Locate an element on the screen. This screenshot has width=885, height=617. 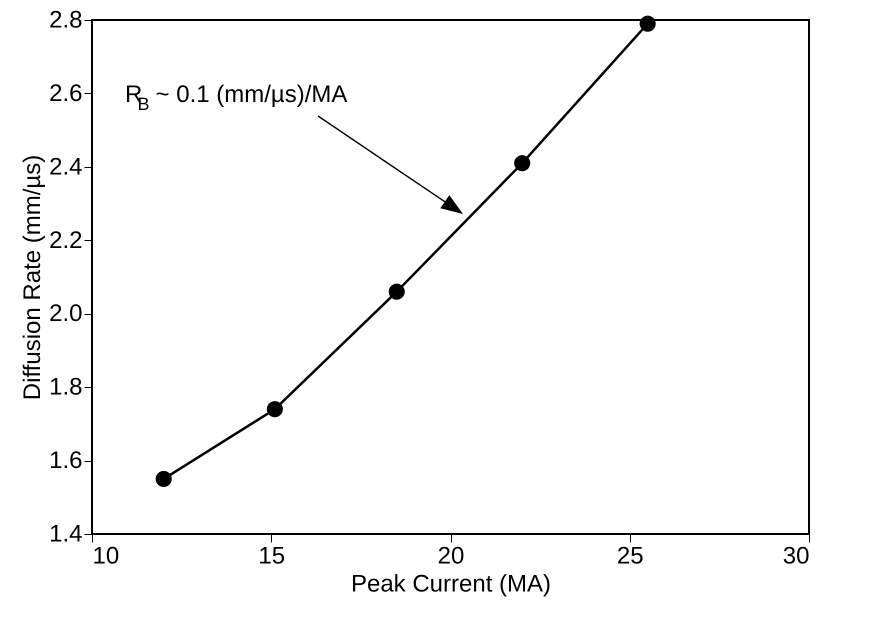
y-tick-label: 1.4 is located at coordinates (65, 534).